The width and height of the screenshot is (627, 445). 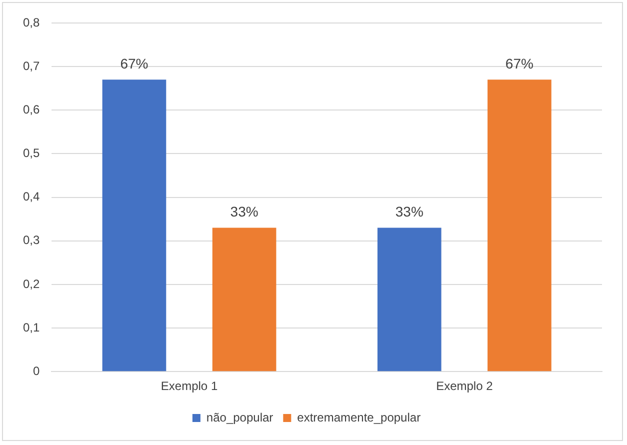 I want to click on y-tick-label: 0,4, so click(x=31, y=197).